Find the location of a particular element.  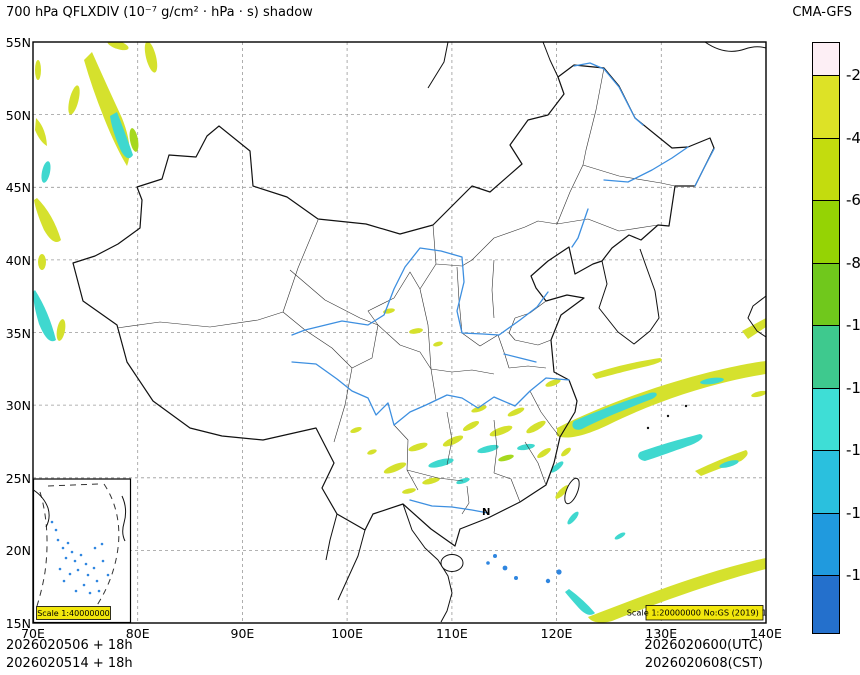

footer-run-cst: 2026020514 + 18h is located at coordinates (69, 663).